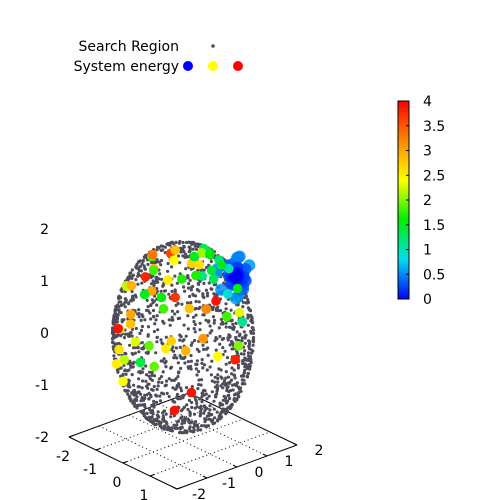  What do you see at coordinates (243, 419) in the screenshot?
I see `base-back-edge-right` at bounding box center [243, 419].